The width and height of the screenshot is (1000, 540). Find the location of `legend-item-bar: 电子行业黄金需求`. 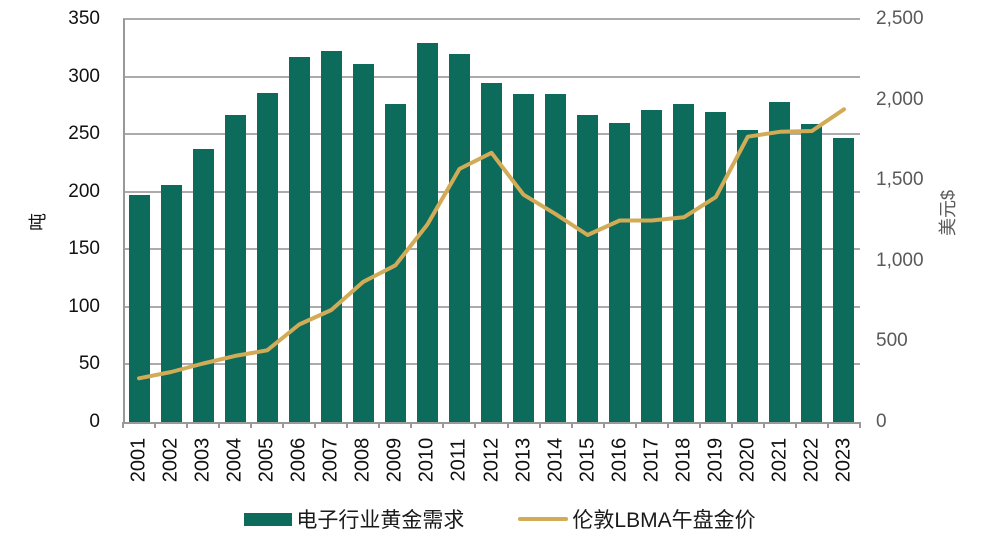

legend-item-bar: 电子行业黄金需求 is located at coordinates (354, 519).